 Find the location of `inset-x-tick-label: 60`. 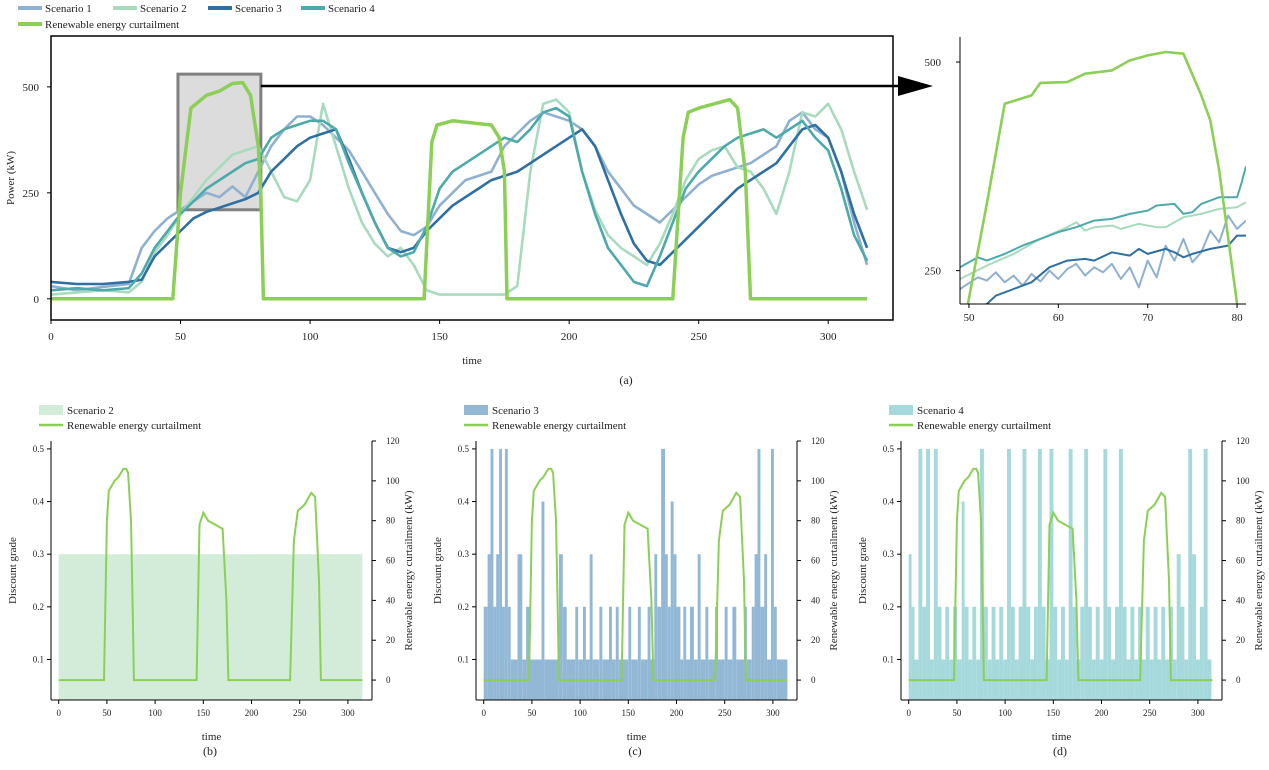

inset-x-tick-label: 60 is located at coordinates (1059, 318).